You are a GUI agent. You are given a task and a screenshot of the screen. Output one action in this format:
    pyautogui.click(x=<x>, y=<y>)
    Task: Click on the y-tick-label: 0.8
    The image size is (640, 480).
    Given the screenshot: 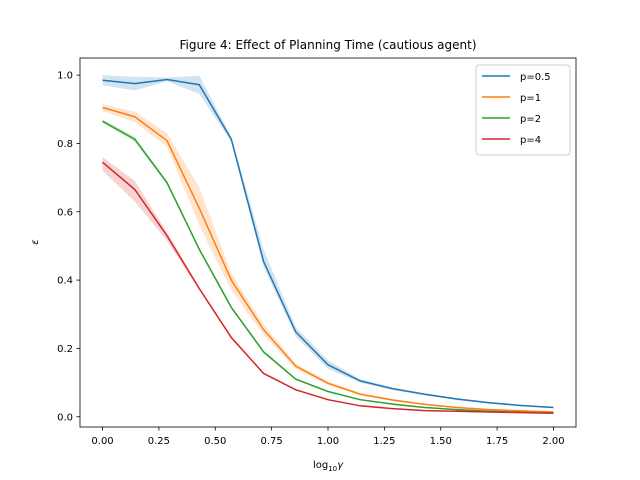 What is the action you would take?
    pyautogui.click(x=65, y=144)
    